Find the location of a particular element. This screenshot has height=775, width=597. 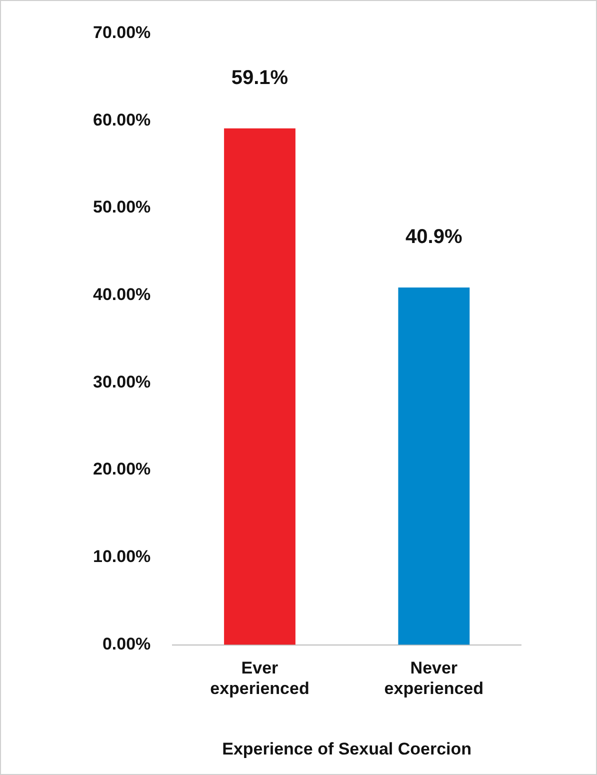

y-tick-label: 60.00% is located at coordinates (121, 120).